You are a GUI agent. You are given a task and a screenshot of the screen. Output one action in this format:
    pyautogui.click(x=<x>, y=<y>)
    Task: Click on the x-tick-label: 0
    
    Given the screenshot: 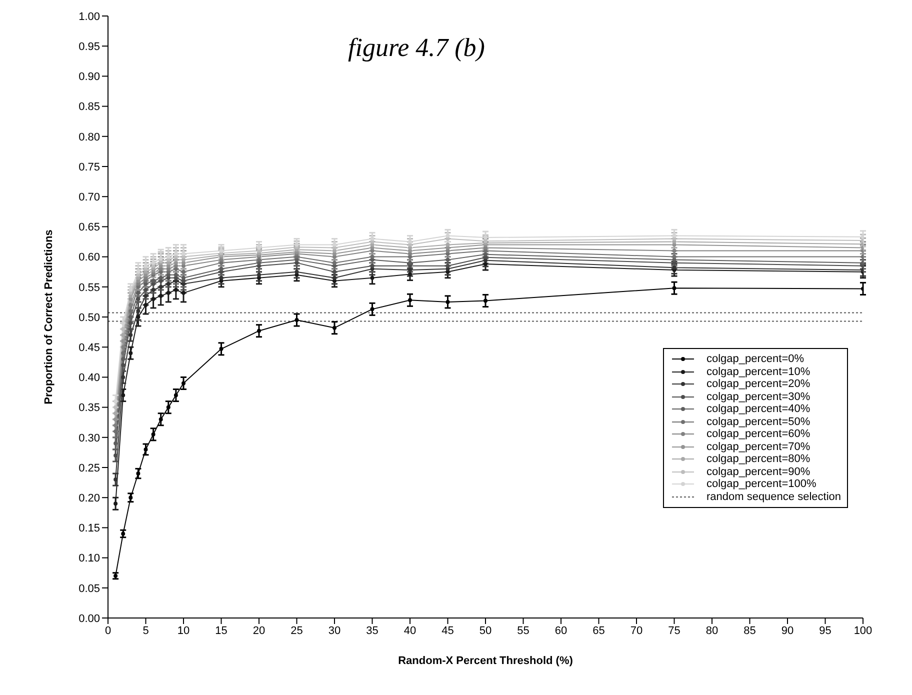 What is the action you would take?
    pyautogui.click(x=108, y=630)
    